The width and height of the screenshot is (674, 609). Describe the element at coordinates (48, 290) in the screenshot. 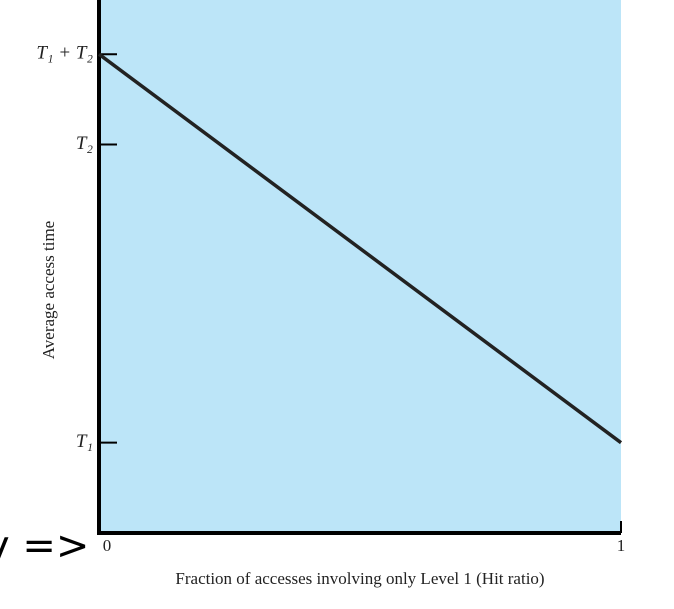

I see `y-axis-label: Average access time` at that location.